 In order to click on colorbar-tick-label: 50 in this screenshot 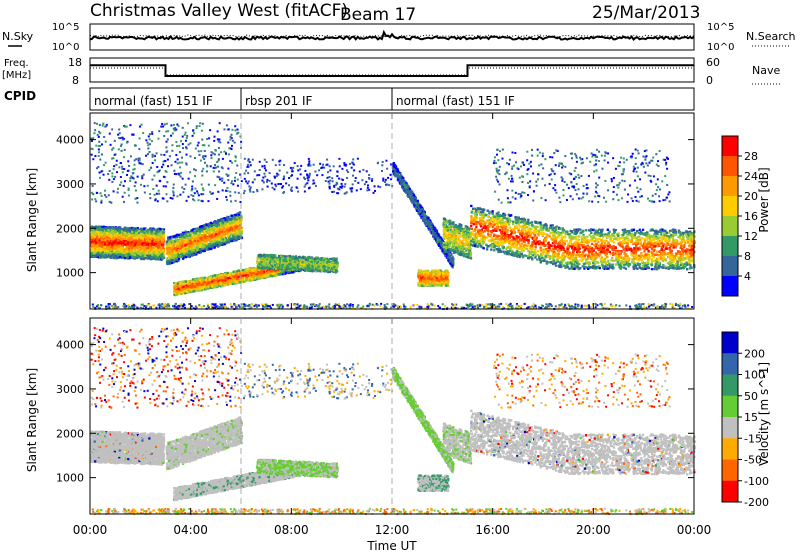, I will do `click(751, 396)`.